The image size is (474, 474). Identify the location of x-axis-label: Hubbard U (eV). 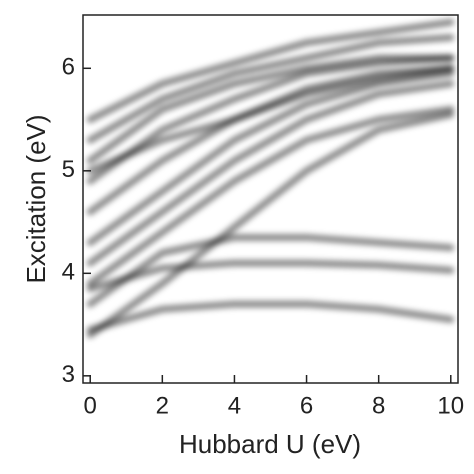
(270, 444).